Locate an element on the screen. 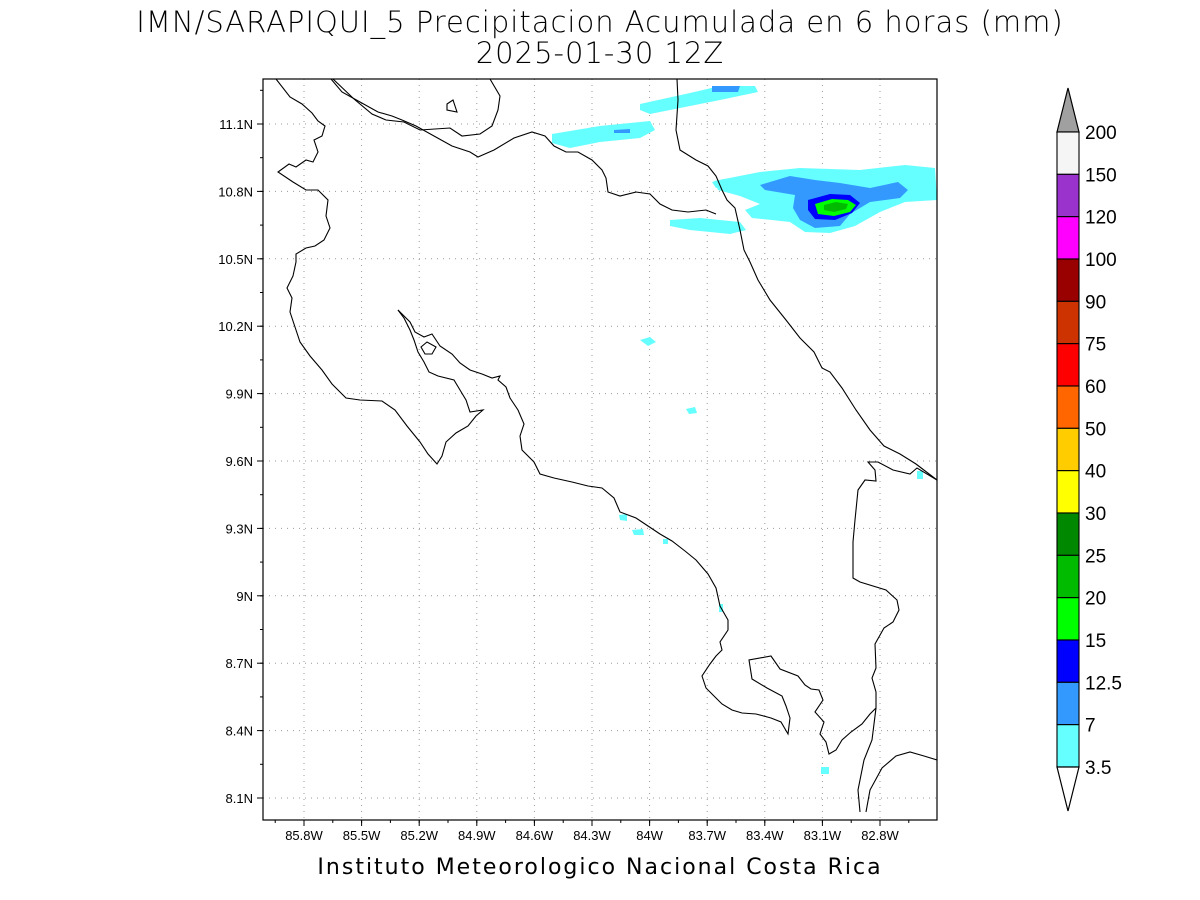 This screenshot has height=900, width=1200. lat-tick-label: 10.2N is located at coordinates (235, 326).